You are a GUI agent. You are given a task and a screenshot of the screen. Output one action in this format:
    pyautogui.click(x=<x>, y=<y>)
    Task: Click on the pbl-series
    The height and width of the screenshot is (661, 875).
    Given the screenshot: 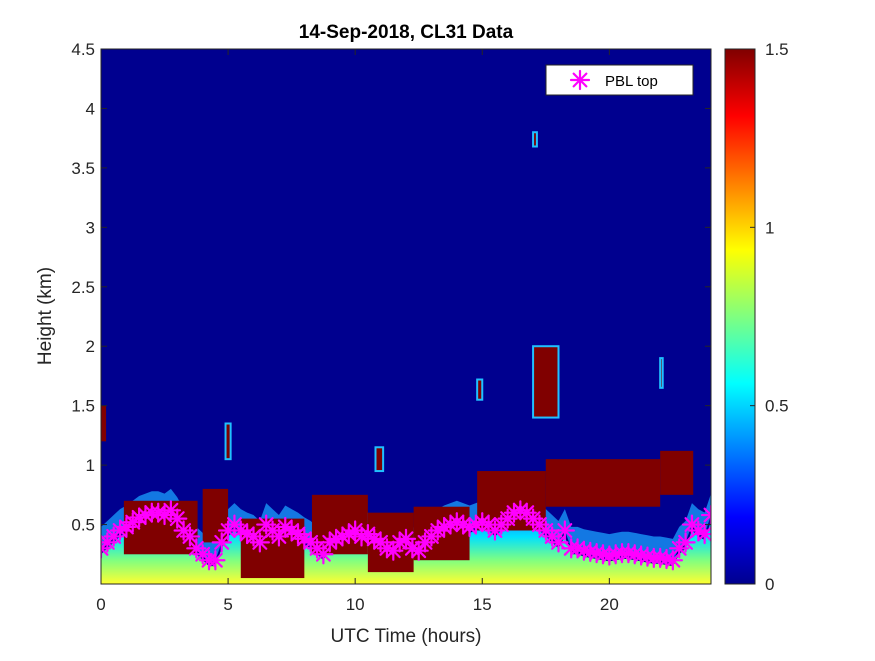 What is the action you would take?
    pyautogui.click(x=406, y=535)
    